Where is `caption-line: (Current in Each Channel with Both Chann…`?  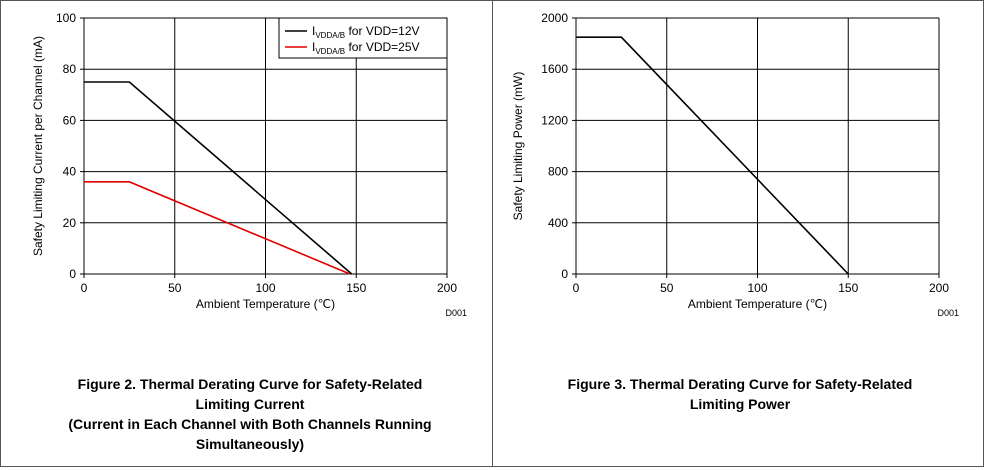 caption-line: (Current in Each Channel with Both Chann… is located at coordinates (250, 424).